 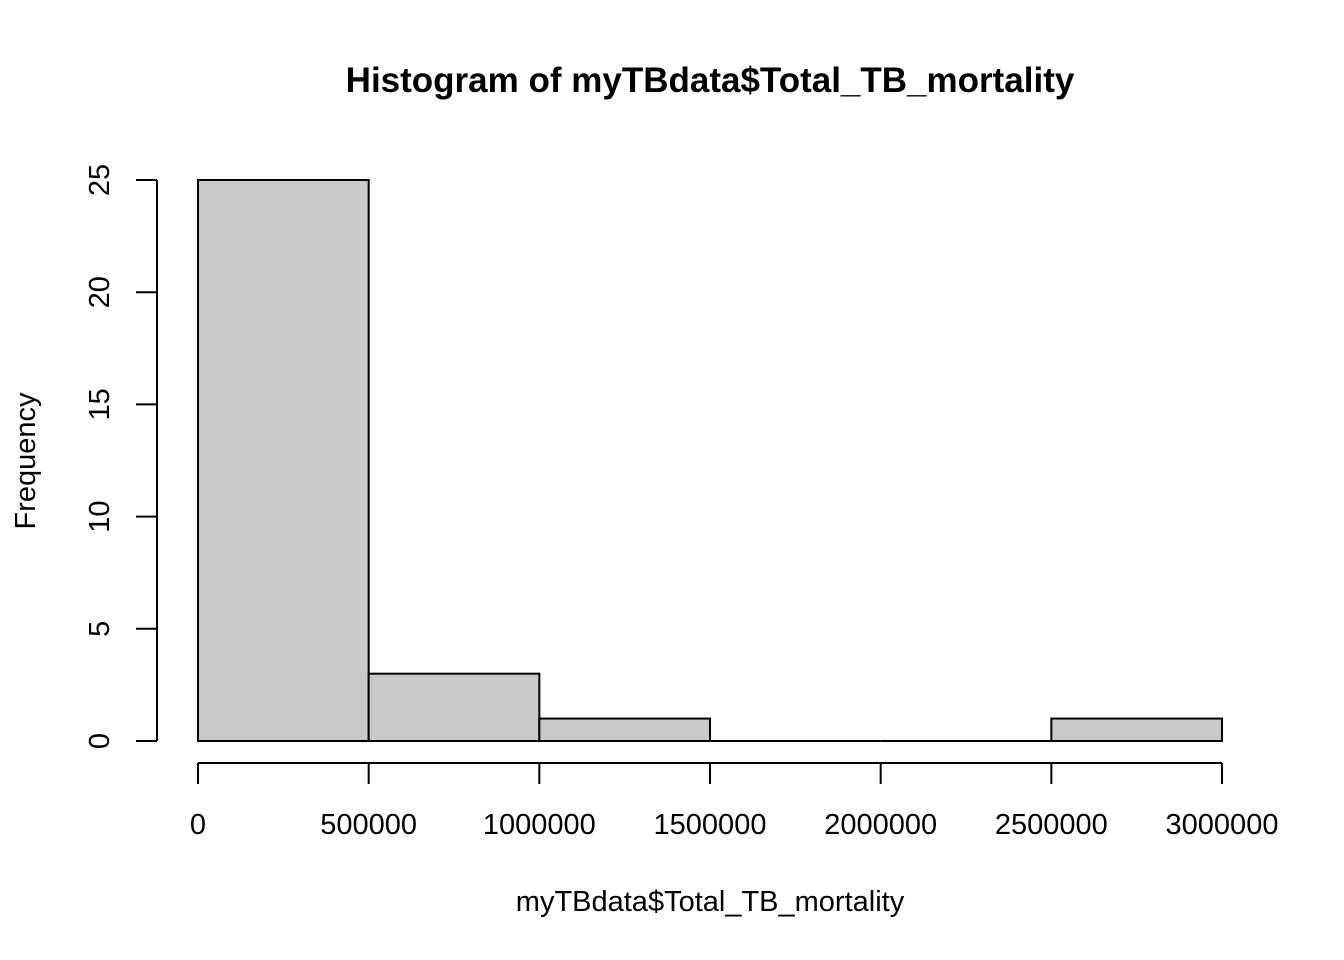 What do you see at coordinates (710, 902) in the screenshot?
I see `x-axis-label: myTBdata$Total_TB_mortality` at bounding box center [710, 902].